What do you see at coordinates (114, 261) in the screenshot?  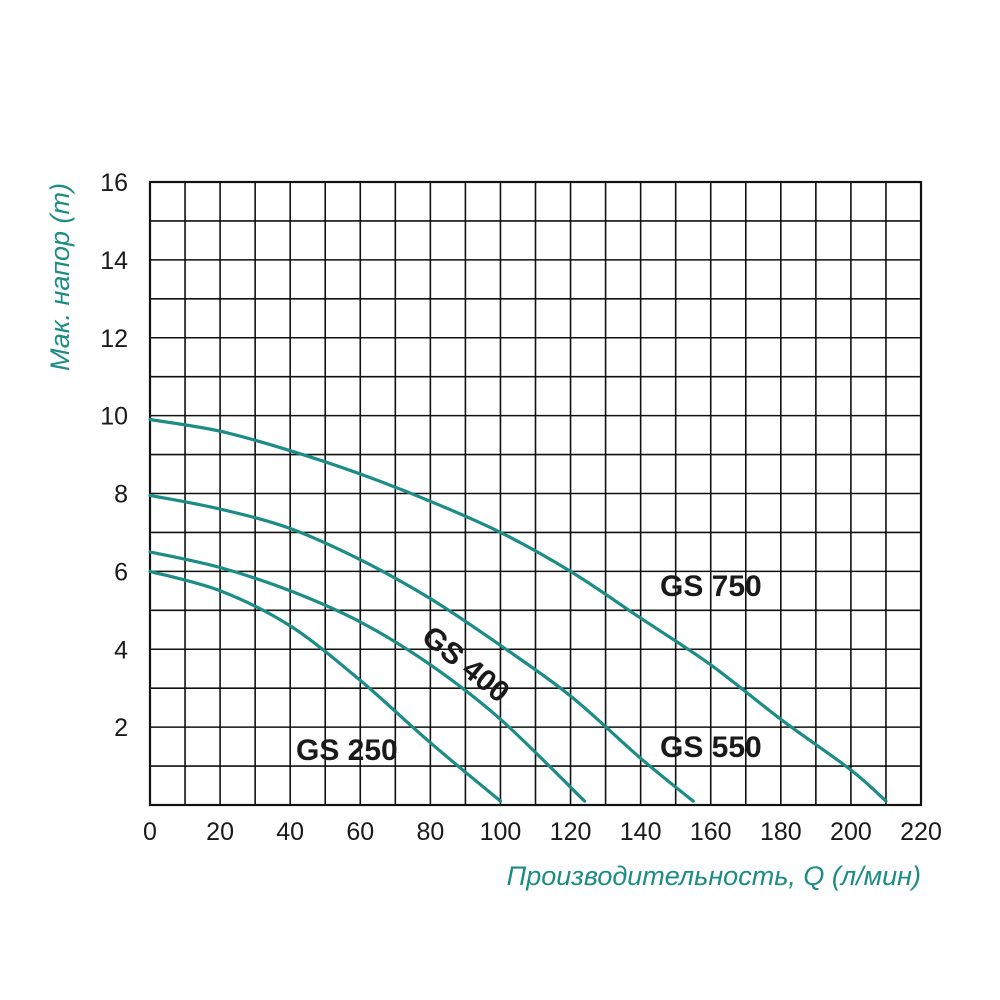 I see `y-tick-label: 14` at bounding box center [114, 261].